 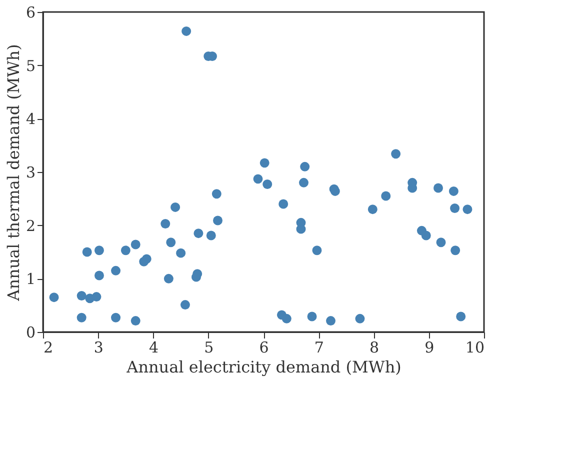 What do you see at coordinates (31, 279) in the screenshot?
I see `y-tick-label: 1` at bounding box center [31, 279].